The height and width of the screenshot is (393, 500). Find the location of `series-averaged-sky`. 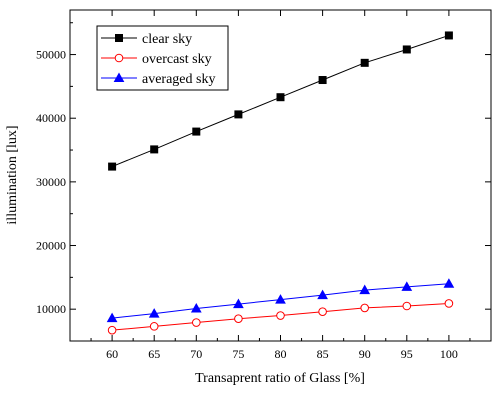

series-averaged-sky is located at coordinates (280, 300).